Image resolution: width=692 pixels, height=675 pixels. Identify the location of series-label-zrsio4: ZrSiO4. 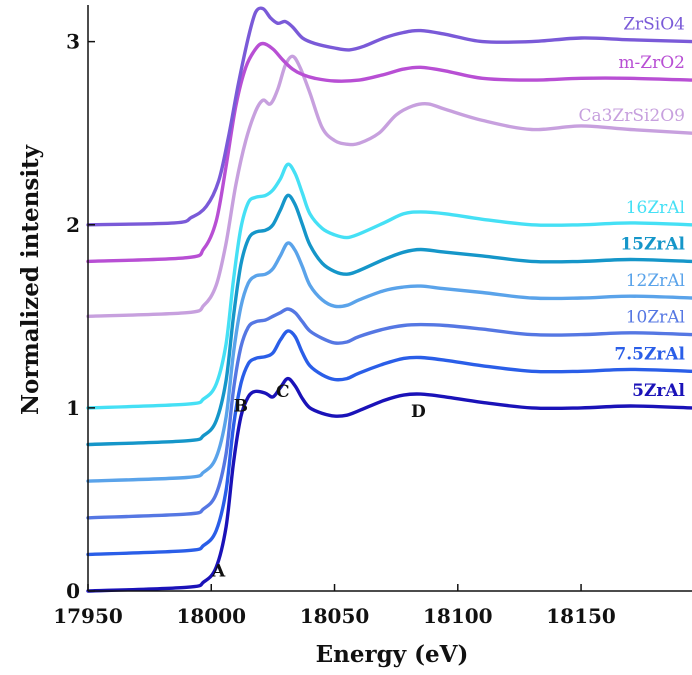
(654, 25).